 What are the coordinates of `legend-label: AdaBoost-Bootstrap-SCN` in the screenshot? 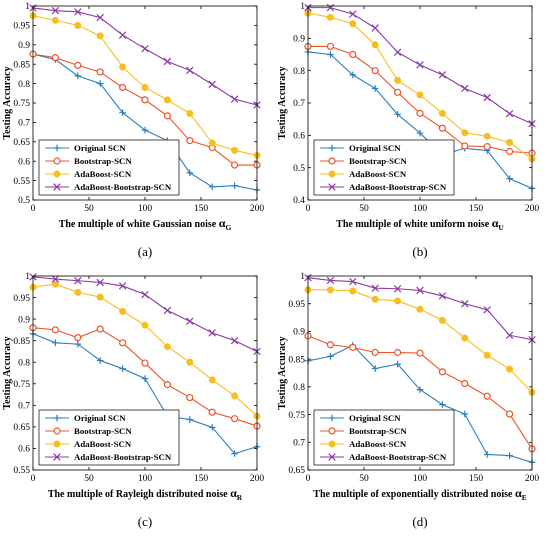 It's located at (398, 187).